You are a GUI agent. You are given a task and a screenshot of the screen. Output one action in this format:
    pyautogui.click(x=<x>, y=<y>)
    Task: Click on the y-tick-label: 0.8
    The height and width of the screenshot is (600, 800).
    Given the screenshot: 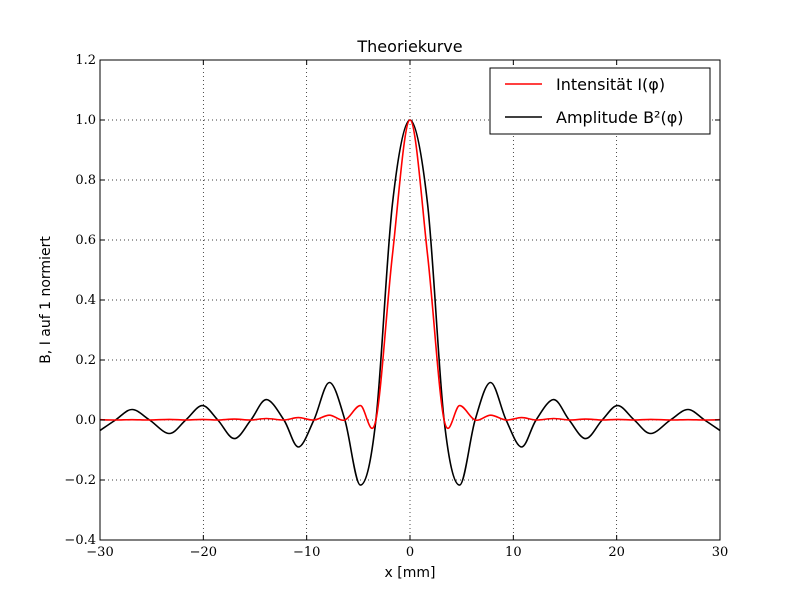 What is the action you would take?
    pyautogui.click(x=85, y=180)
    